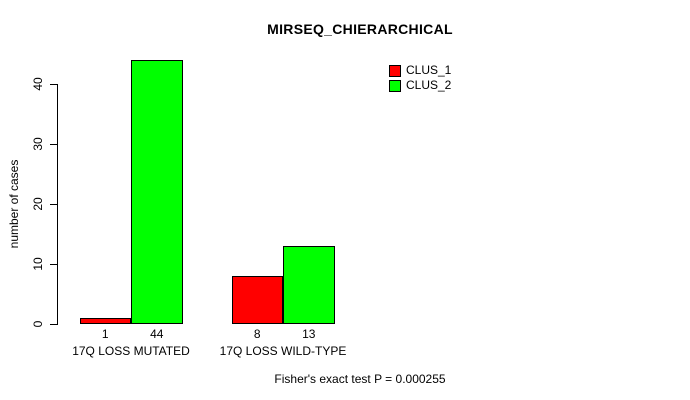  I want to click on y-tick-label-40: 40, so click(38, 84).